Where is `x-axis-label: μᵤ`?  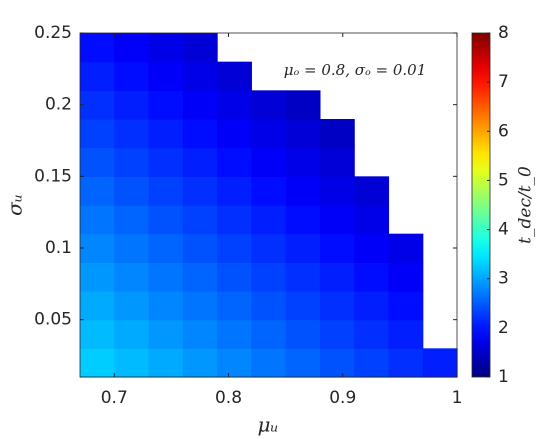 x-axis-label: μᵤ is located at coordinates (268, 425).